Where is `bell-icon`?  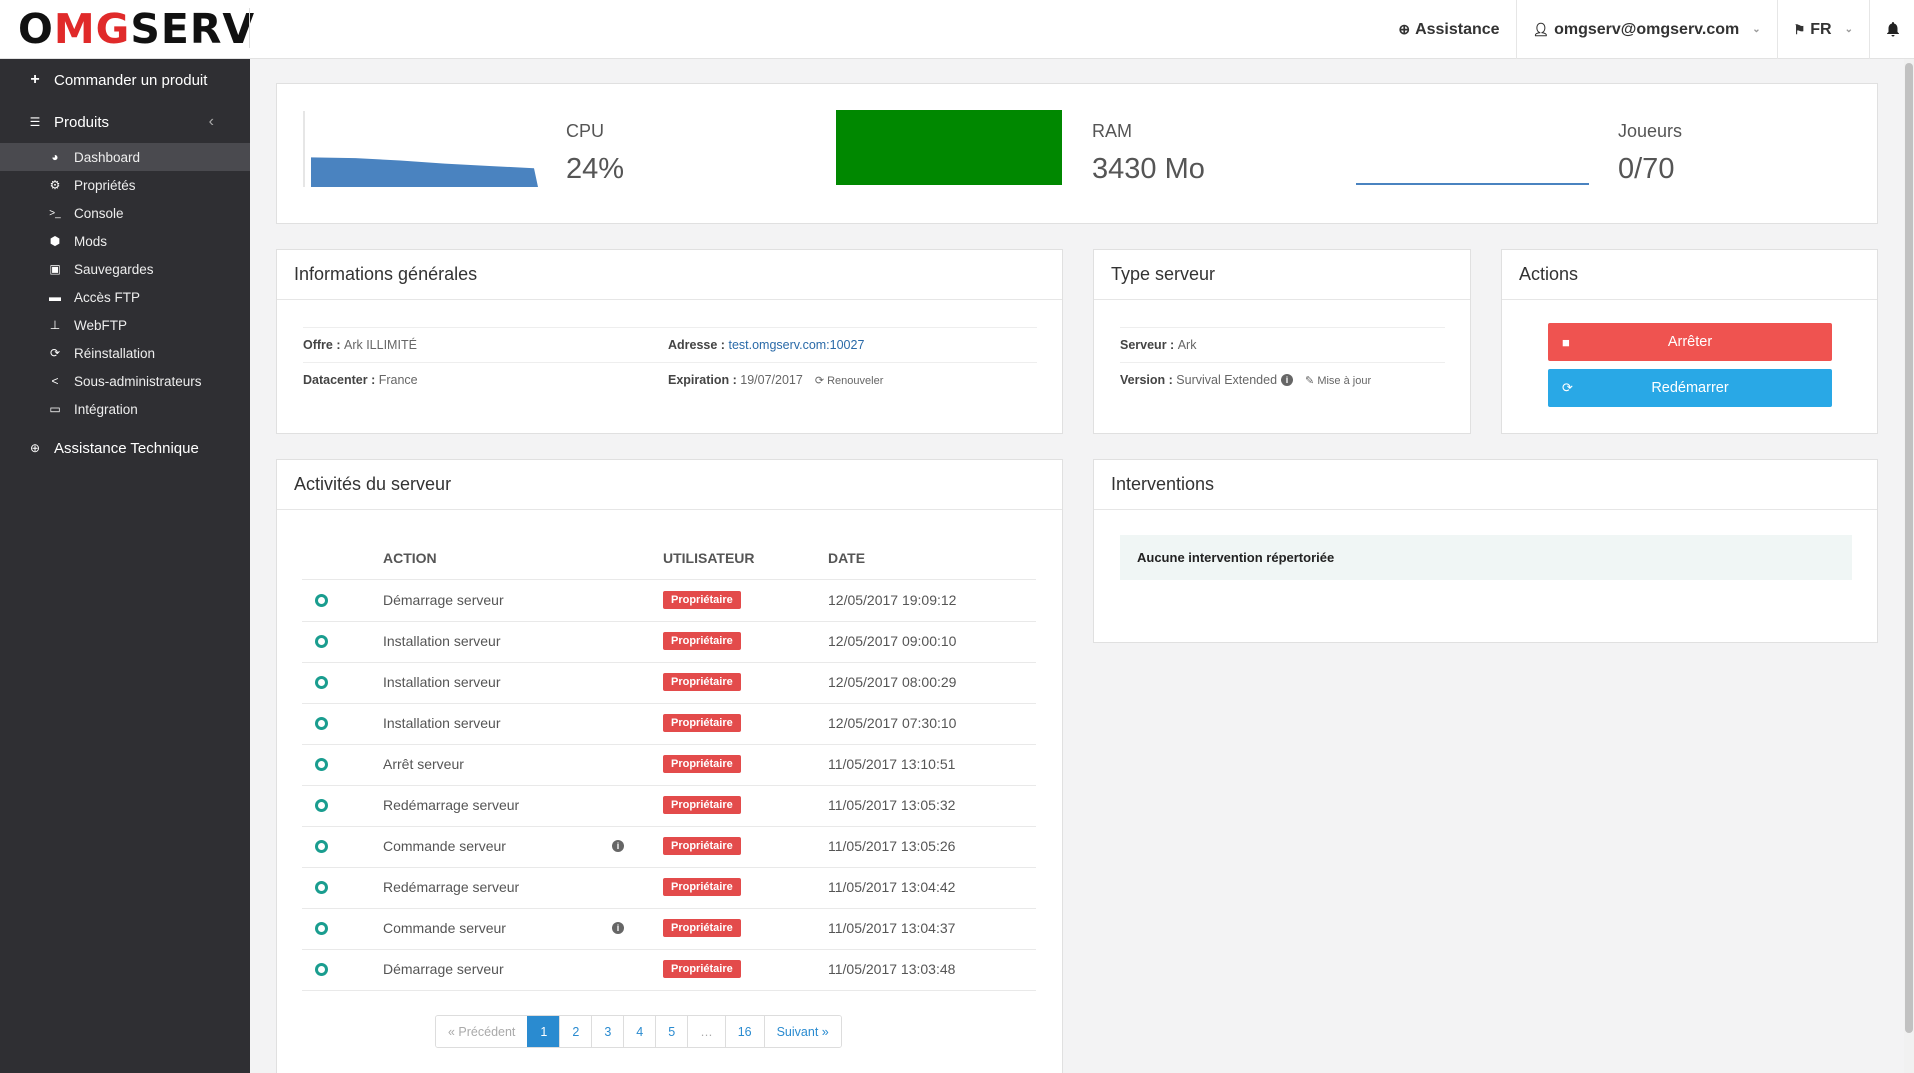 bell-icon is located at coordinates (1893, 29).